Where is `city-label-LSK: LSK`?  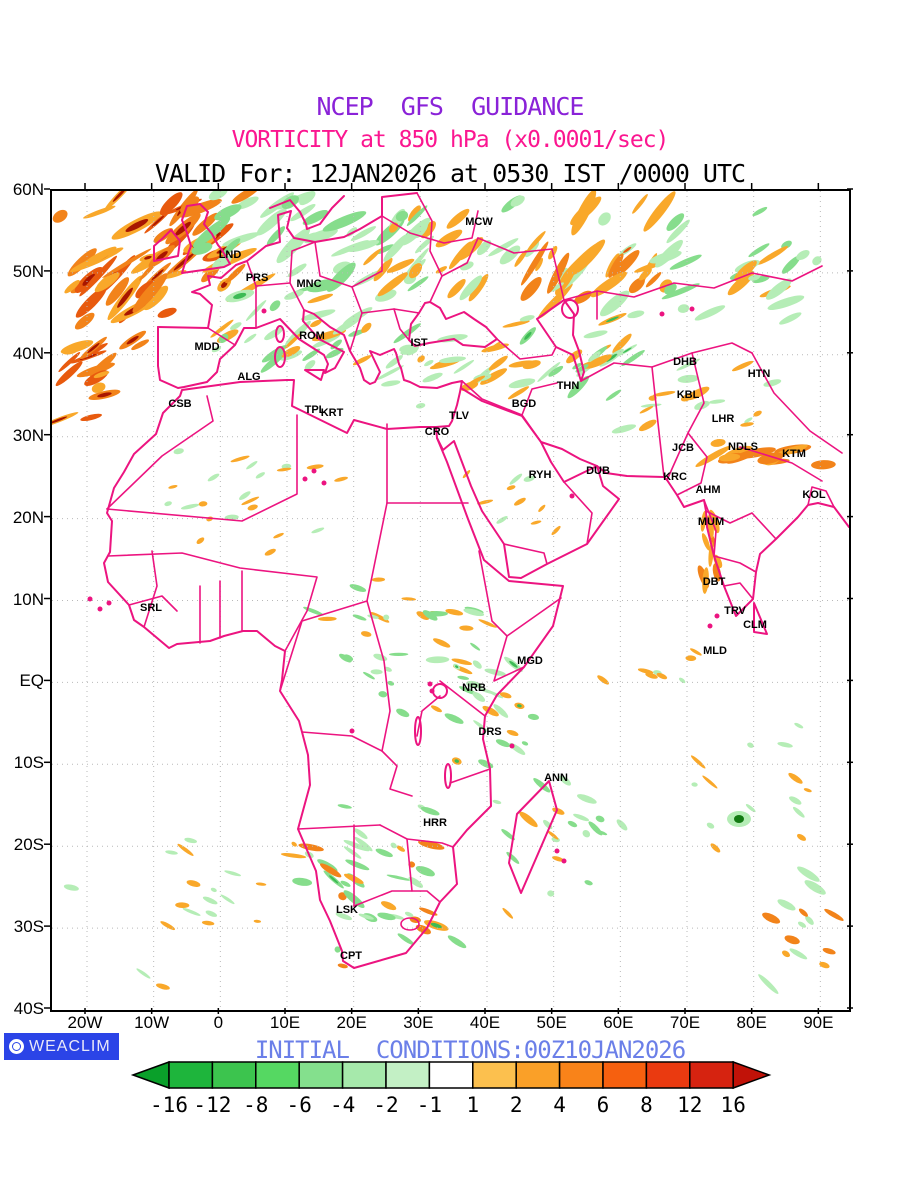
city-label-LSK: LSK is located at coordinates (347, 910).